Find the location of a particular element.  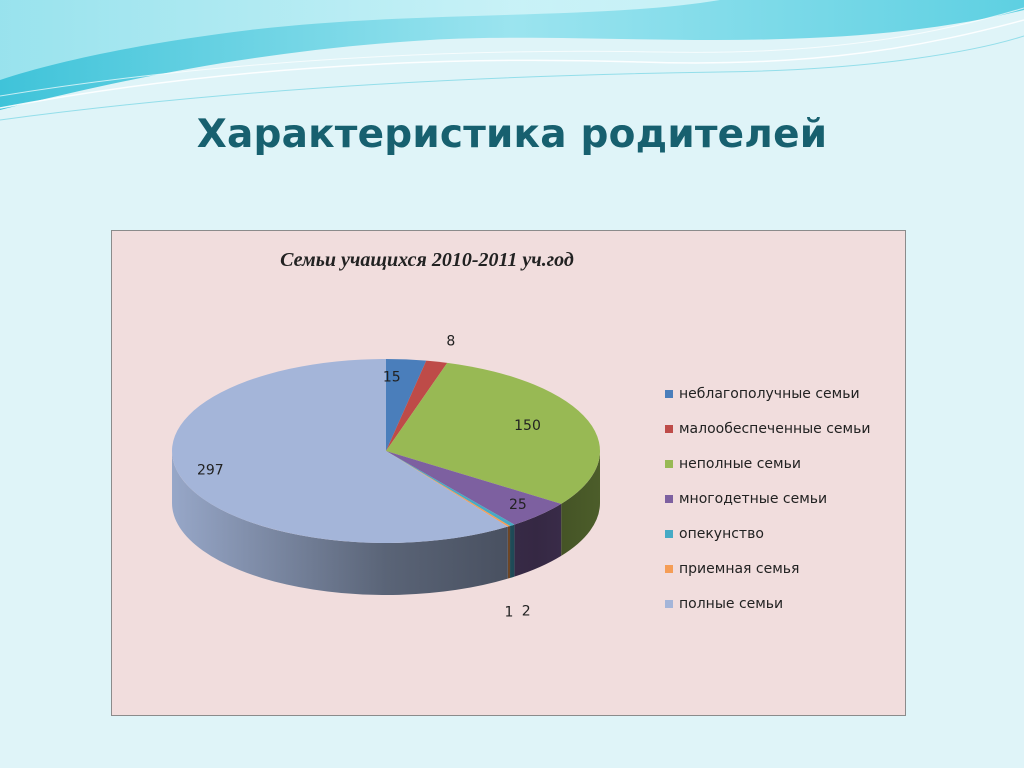

slide-title: Характеристика родителей is located at coordinates (512, 134).